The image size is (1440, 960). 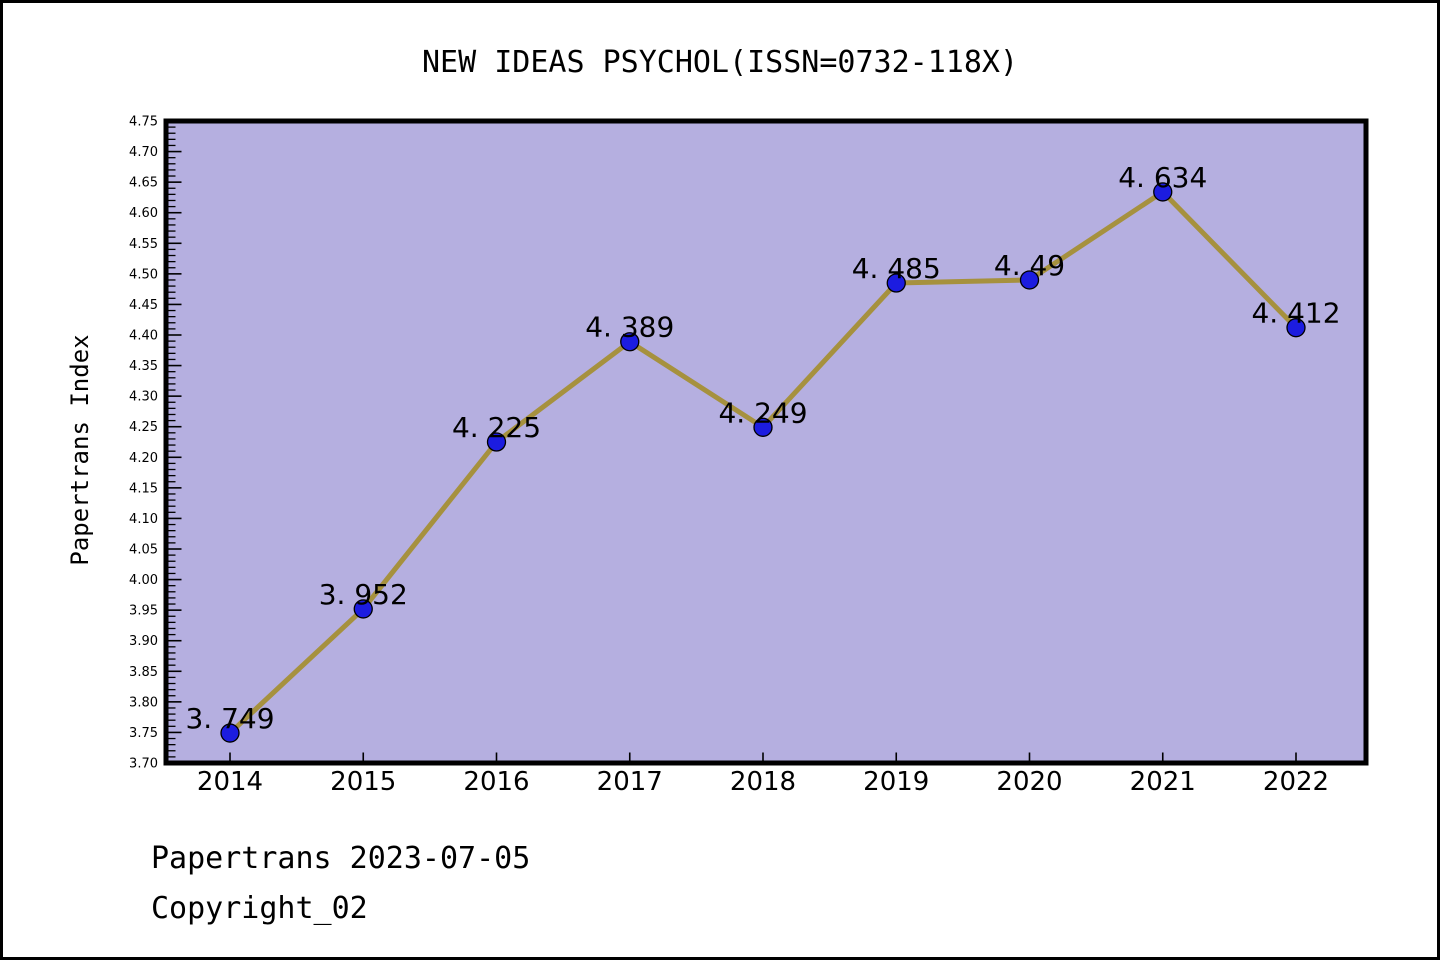 I want to click on x-tick-label: 2018, so click(x=763, y=782).